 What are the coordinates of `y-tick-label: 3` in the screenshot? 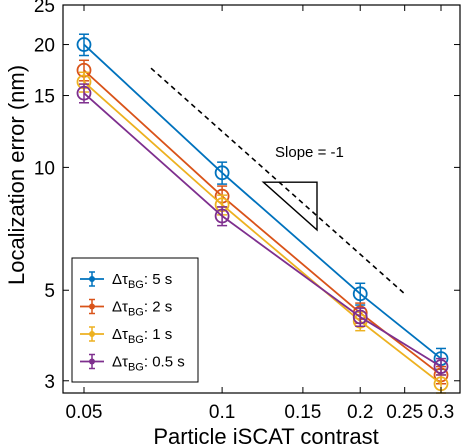 It's located at (49, 382).